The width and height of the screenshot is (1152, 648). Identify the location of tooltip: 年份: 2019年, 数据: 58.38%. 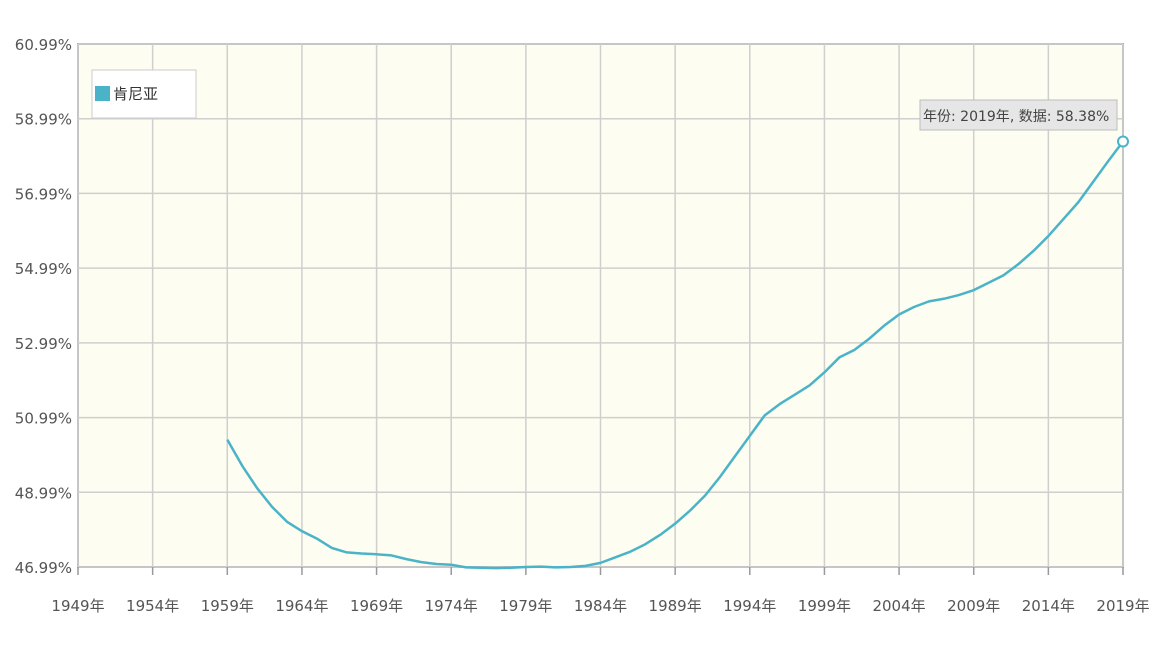
(1018, 115).